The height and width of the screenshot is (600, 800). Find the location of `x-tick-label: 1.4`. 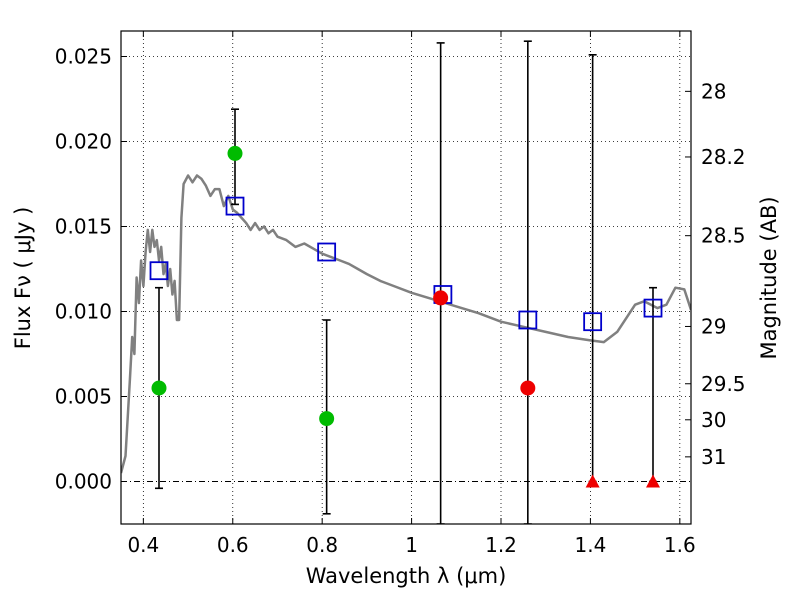

x-tick-label: 1.4 is located at coordinates (591, 545).